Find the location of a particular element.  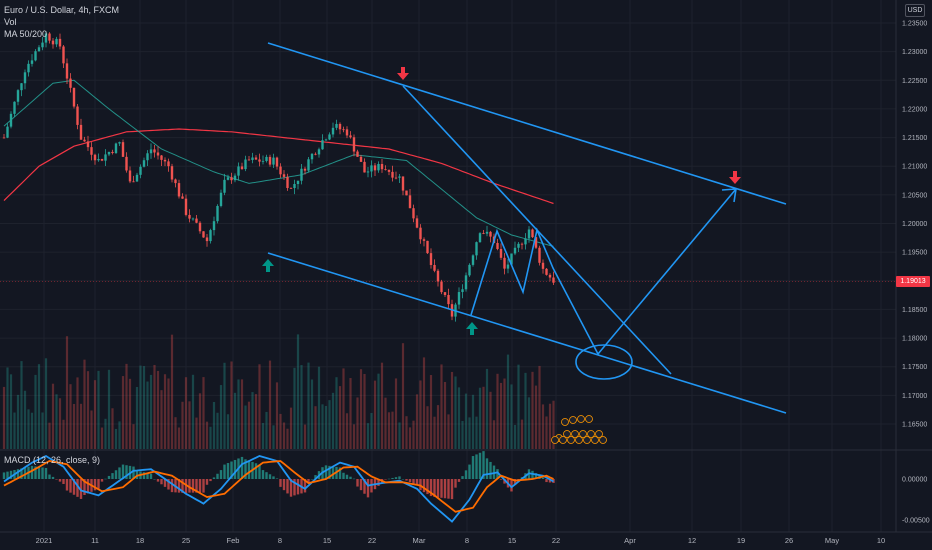

macd-legend: MACD (12, 26, close, 9) is located at coordinates (52, 460).